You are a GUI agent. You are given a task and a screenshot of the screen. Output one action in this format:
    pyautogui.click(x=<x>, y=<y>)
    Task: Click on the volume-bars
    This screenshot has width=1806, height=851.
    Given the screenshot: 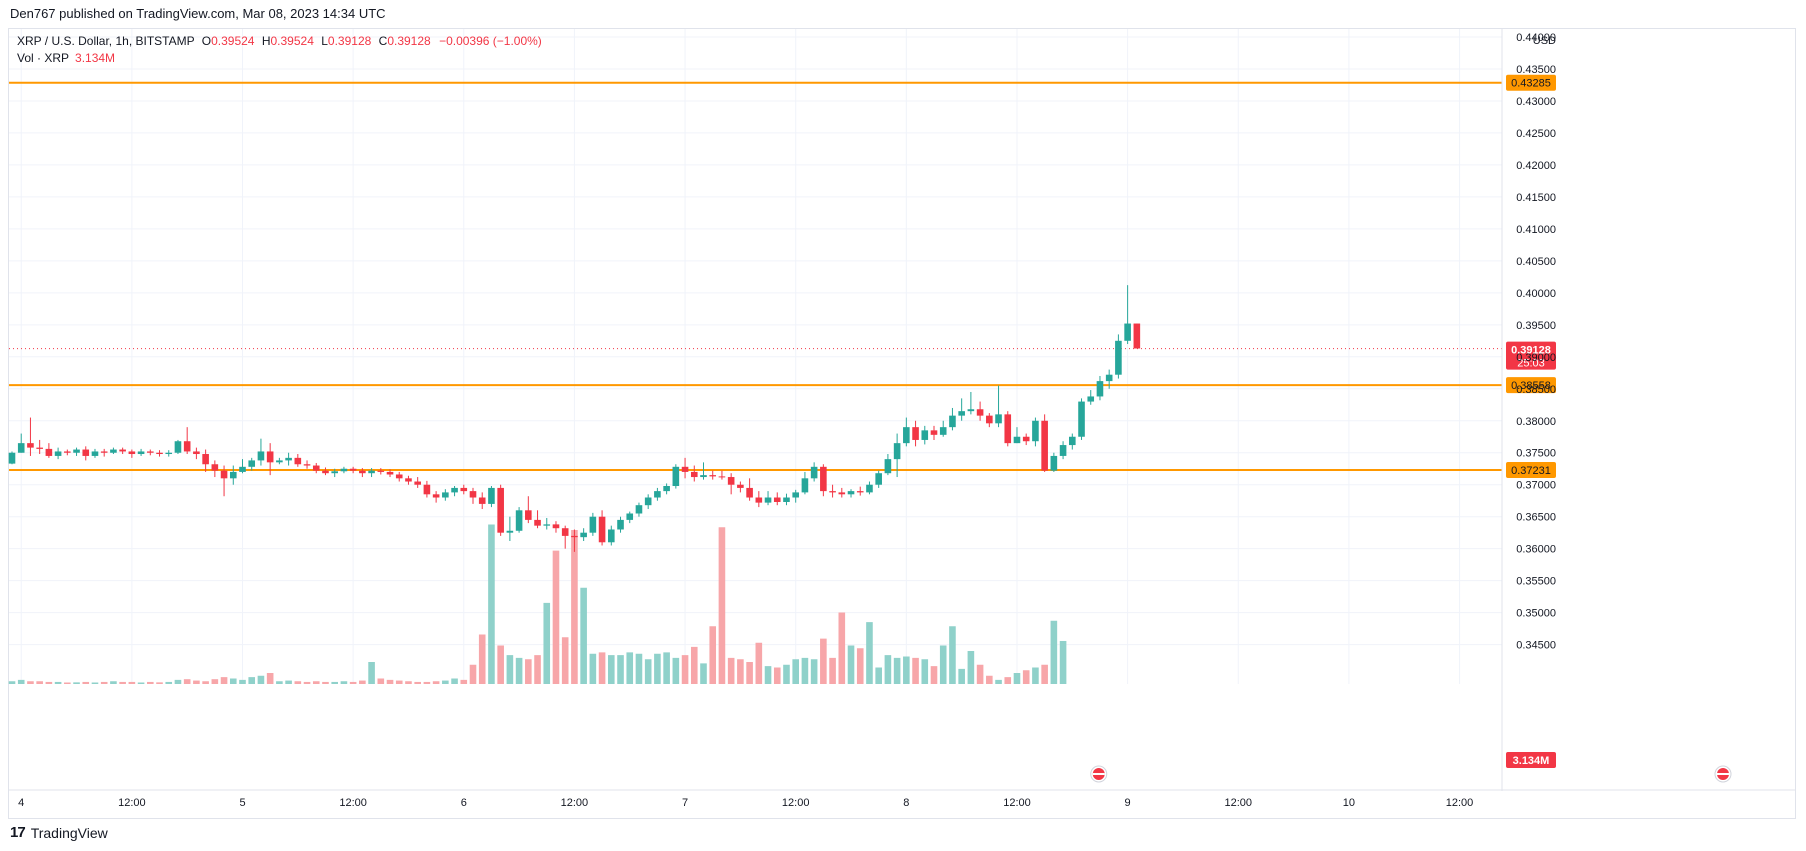 What is the action you would take?
    pyautogui.click(x=537, y=604)
    